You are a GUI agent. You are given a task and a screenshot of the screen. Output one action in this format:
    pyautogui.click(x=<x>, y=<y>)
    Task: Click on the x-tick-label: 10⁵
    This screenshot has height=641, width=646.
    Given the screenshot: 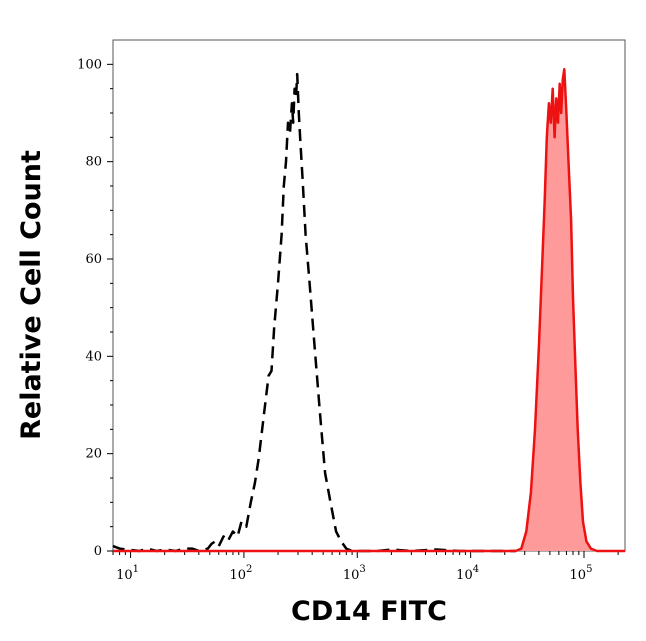 What is the action you would take?
    pyautogui.click(x=581, y=573)
    